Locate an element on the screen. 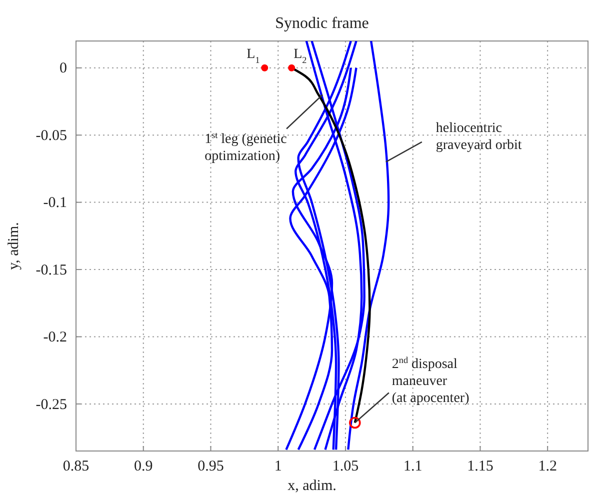 This screenshot has height=493, width=595. x-tick-label: 0.95 is located at coordinates (211, 466).